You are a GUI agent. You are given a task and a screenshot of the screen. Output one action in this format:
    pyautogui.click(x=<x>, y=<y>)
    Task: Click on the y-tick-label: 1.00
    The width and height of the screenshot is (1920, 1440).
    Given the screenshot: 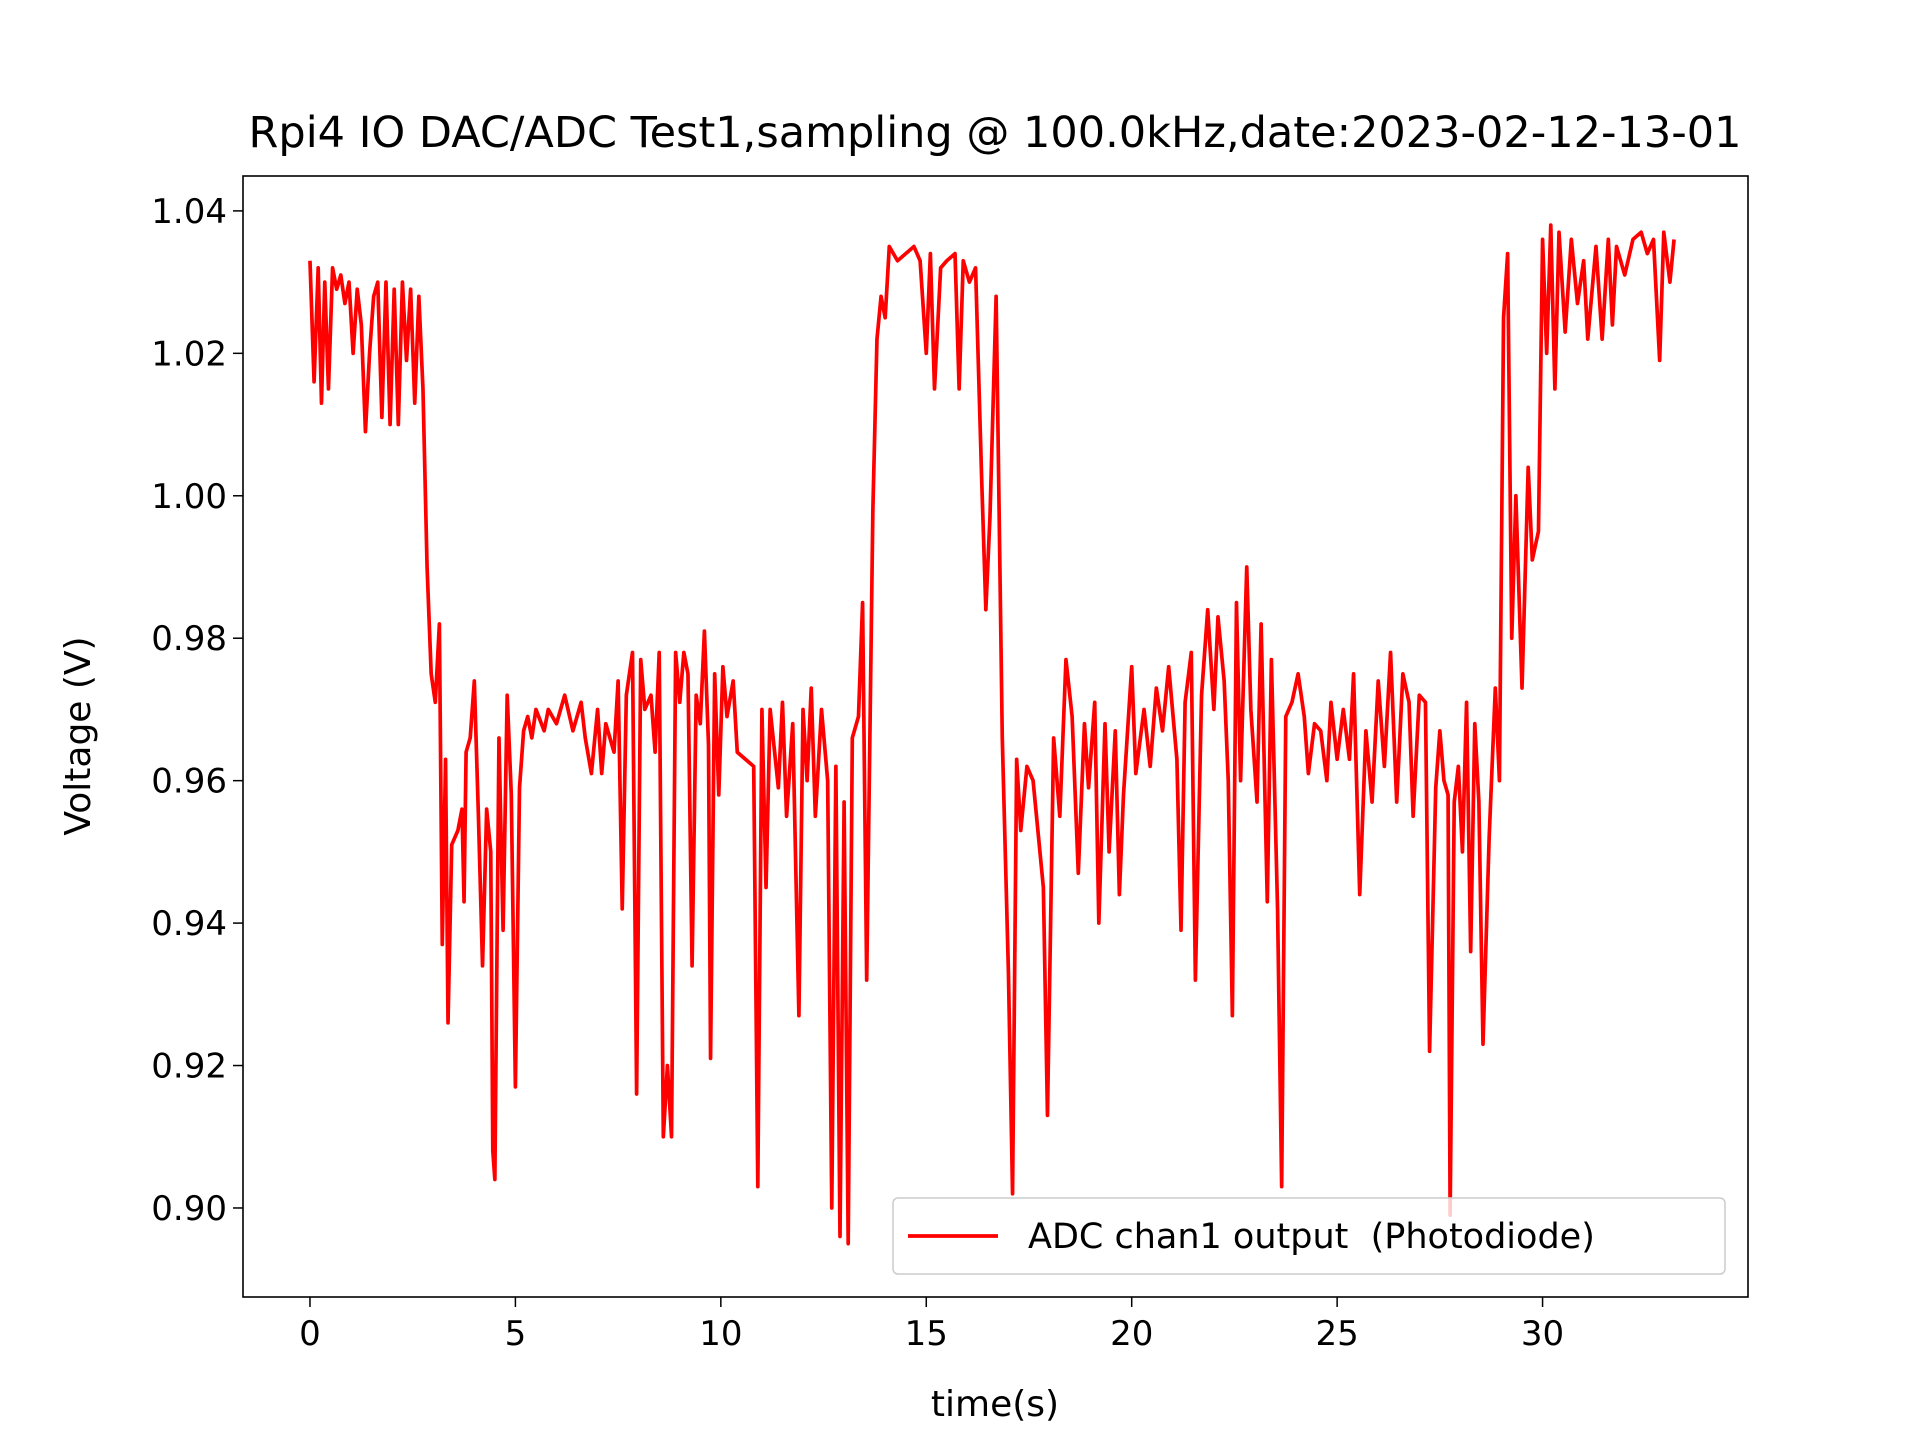 What is the action you would take?
    pyautogui.click(x=189, y=497)
    